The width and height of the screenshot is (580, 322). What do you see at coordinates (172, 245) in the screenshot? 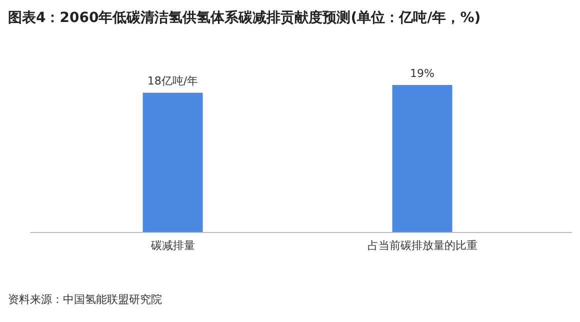
I see `x-tick-label: 碳减排量` at bounding box center [172, 245].